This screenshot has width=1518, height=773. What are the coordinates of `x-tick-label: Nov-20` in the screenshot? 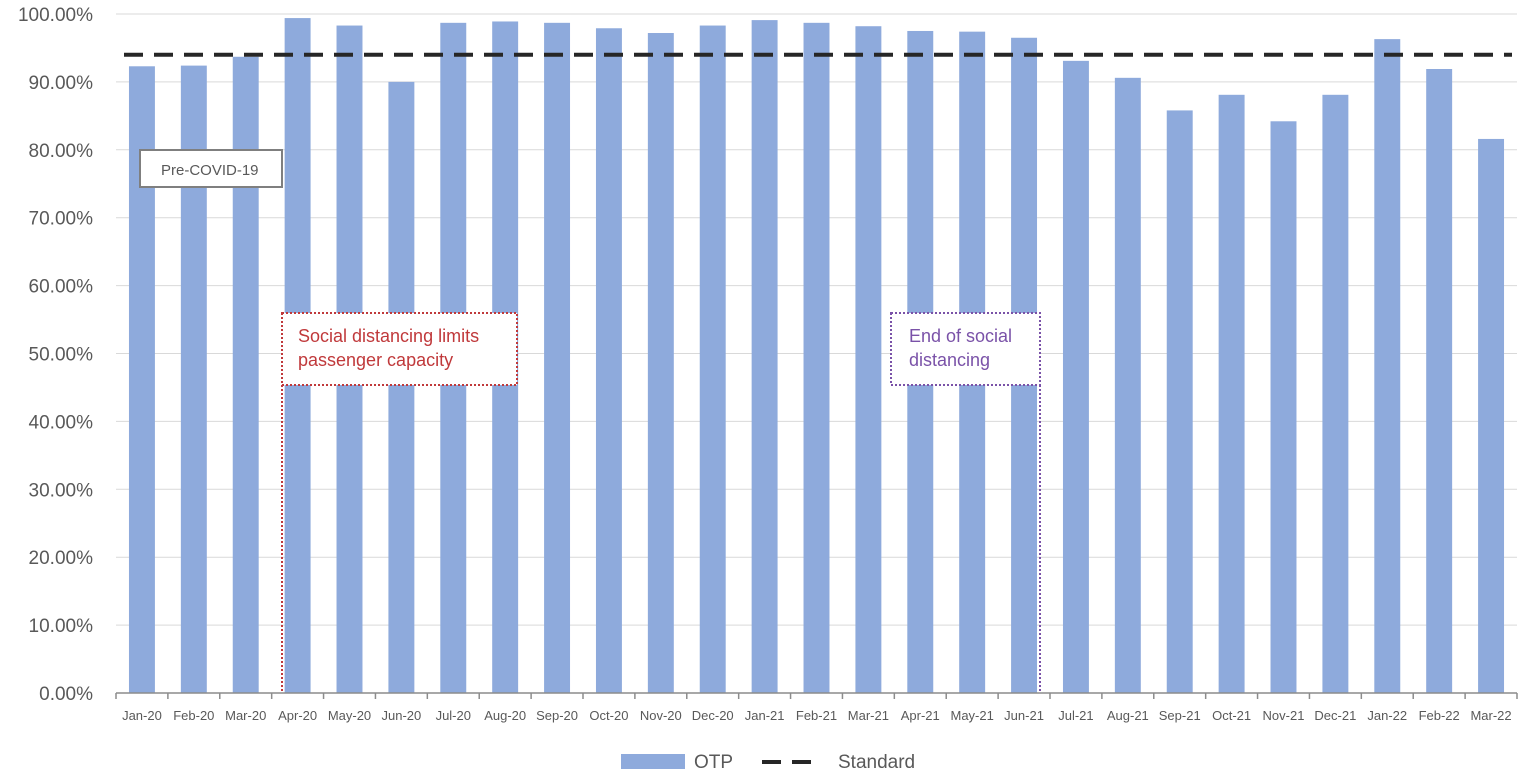 It's located at (661, 715).